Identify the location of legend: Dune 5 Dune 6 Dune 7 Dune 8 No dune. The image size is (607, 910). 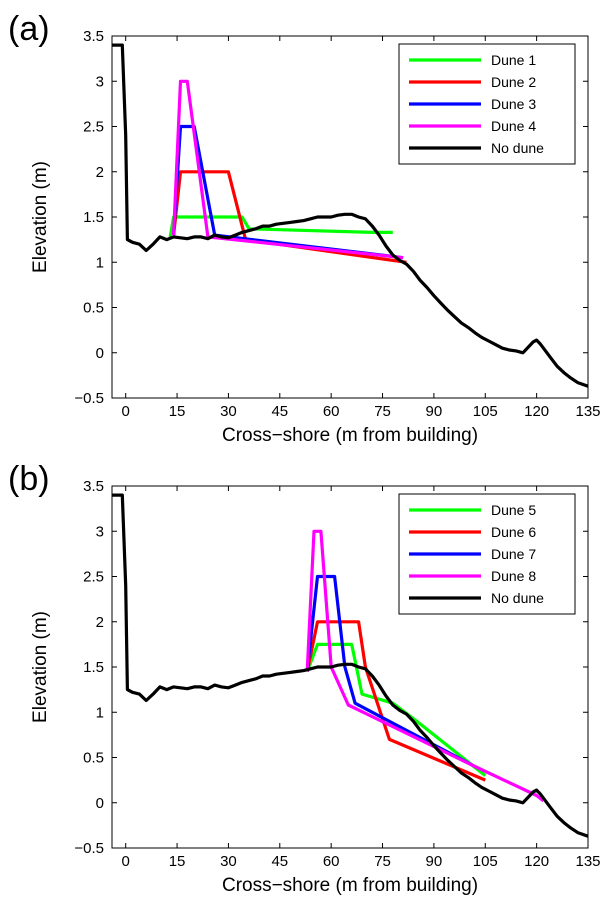
(487, 554).